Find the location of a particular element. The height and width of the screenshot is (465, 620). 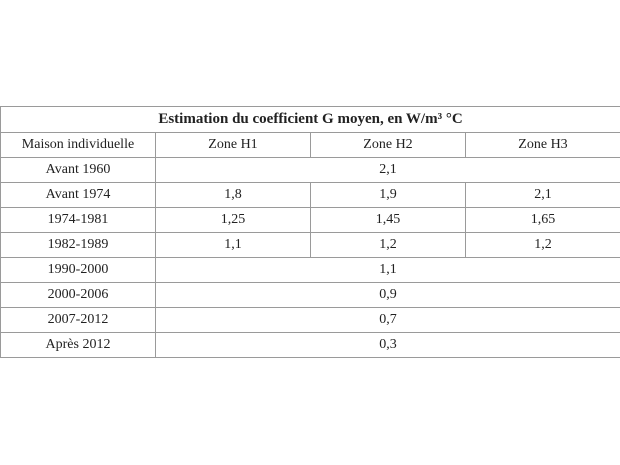

table-row: Après 2012 0,3 is located at coordinates (310, 345).